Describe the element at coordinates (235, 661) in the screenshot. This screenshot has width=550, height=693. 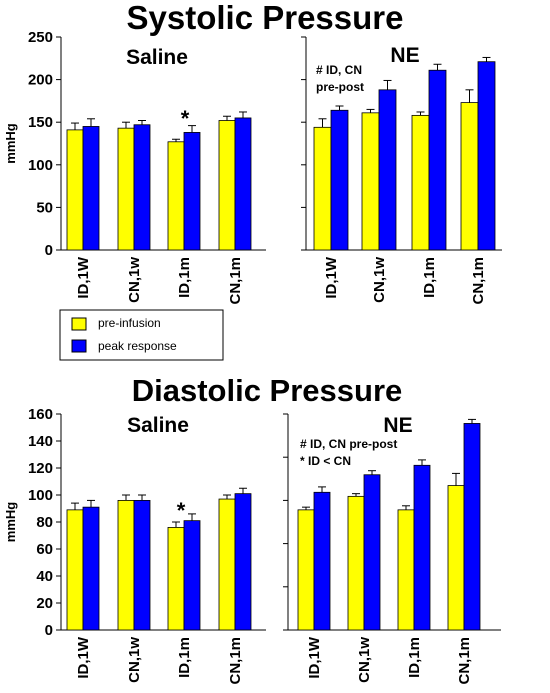
I see `diastolic-saline-category-label: CN,1m` at that location.